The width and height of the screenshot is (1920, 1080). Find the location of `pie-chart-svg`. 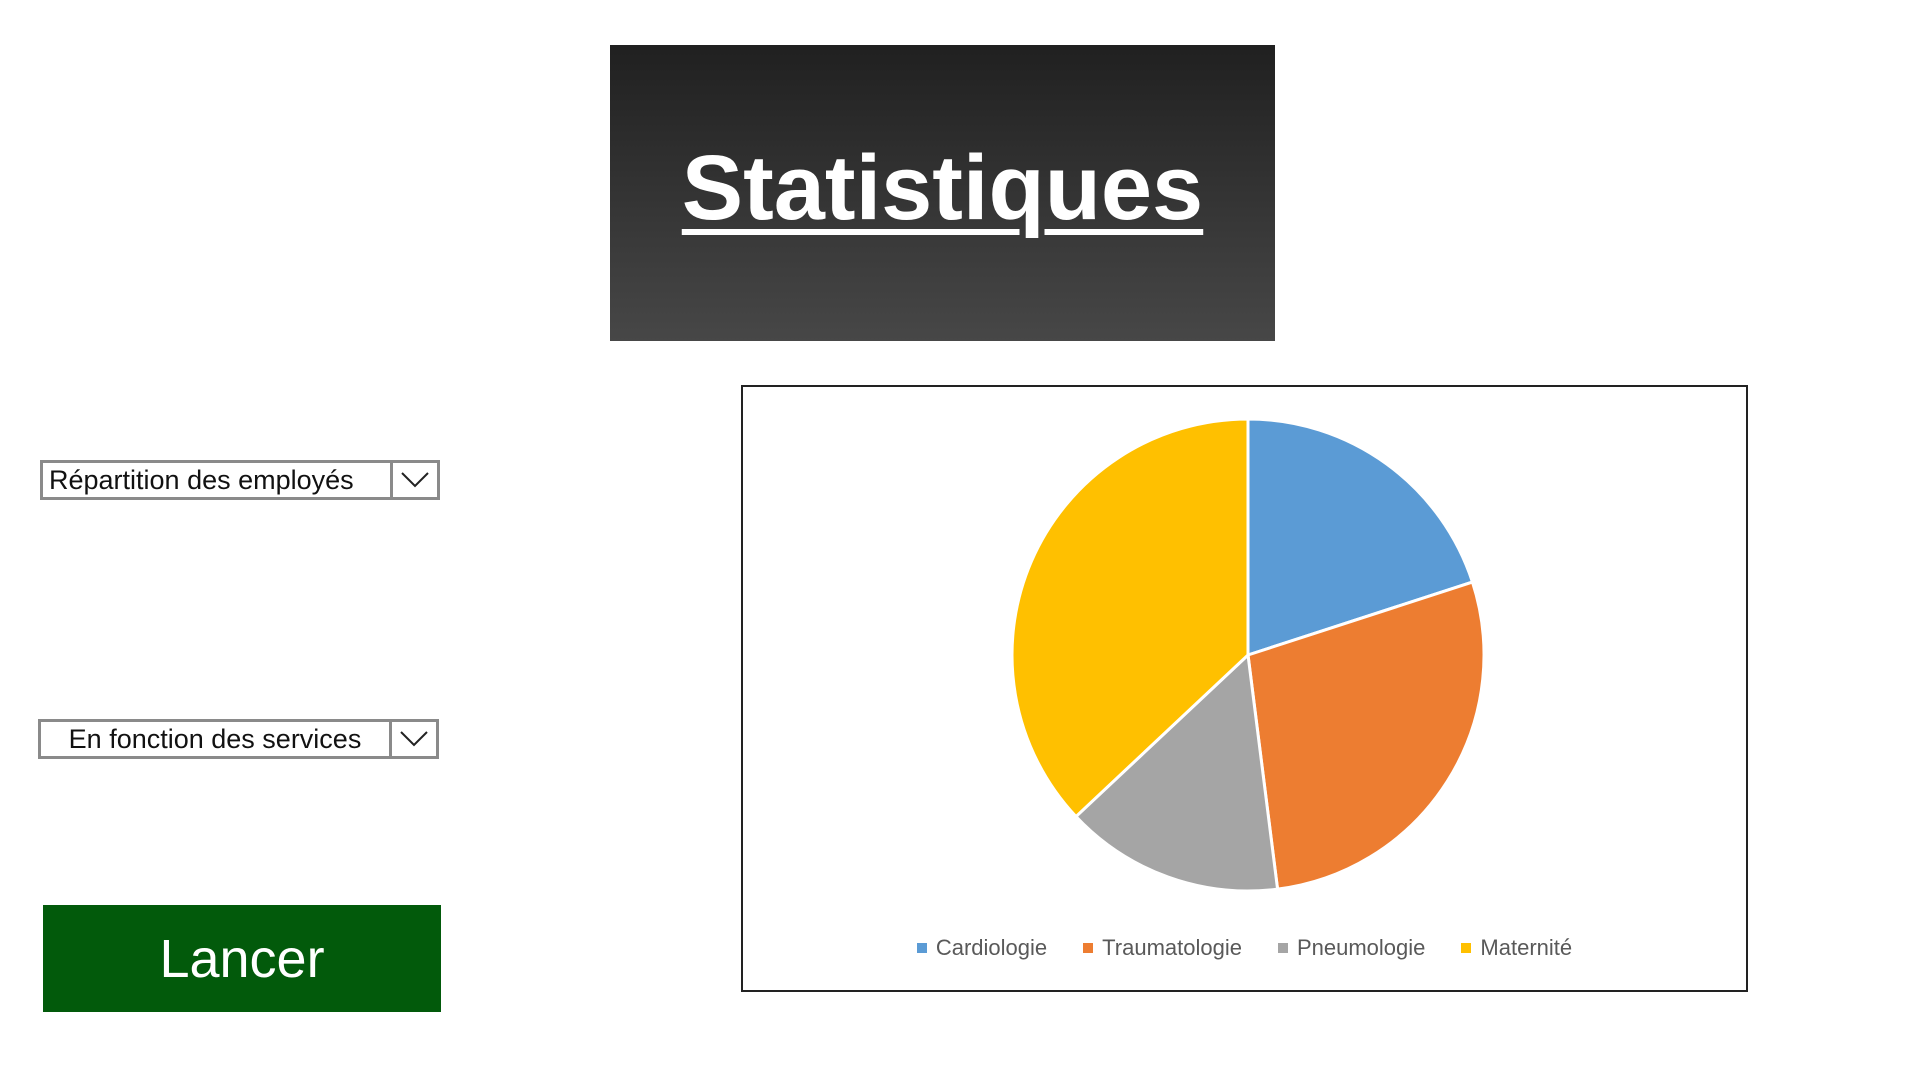

pie-chart-svg is located at coordinates (1248, 655).